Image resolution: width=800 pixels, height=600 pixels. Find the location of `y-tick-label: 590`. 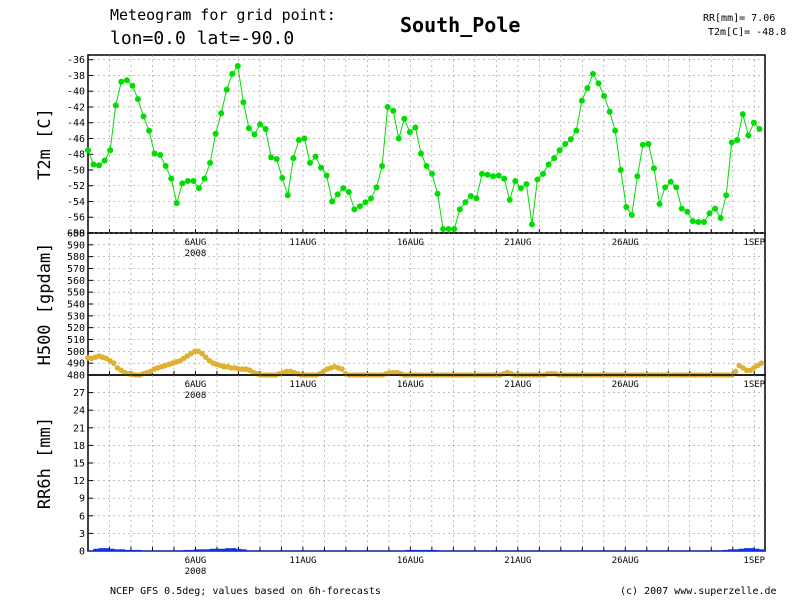

y-tick-label: 590 is located at coordinates (76, 245).